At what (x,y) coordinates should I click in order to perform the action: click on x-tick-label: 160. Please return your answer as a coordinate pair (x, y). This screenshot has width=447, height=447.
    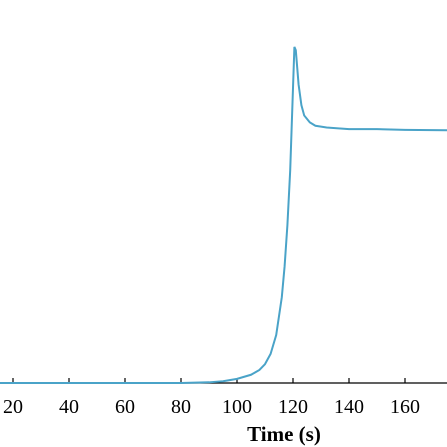
    Looking at the image, I should click on (405, 407).